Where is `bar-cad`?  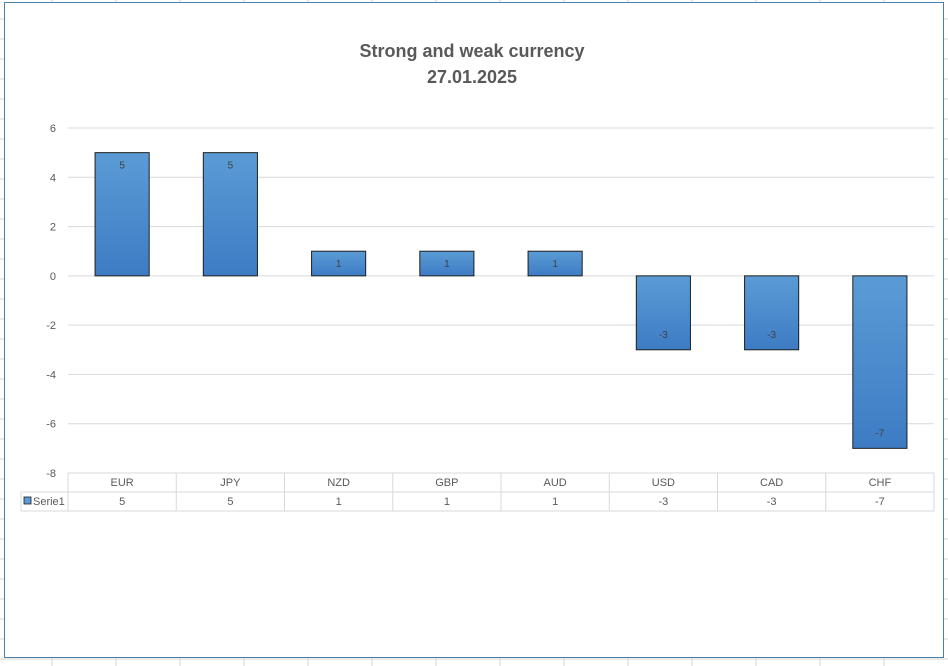 bar-cad is located at coordinates (772, 313).